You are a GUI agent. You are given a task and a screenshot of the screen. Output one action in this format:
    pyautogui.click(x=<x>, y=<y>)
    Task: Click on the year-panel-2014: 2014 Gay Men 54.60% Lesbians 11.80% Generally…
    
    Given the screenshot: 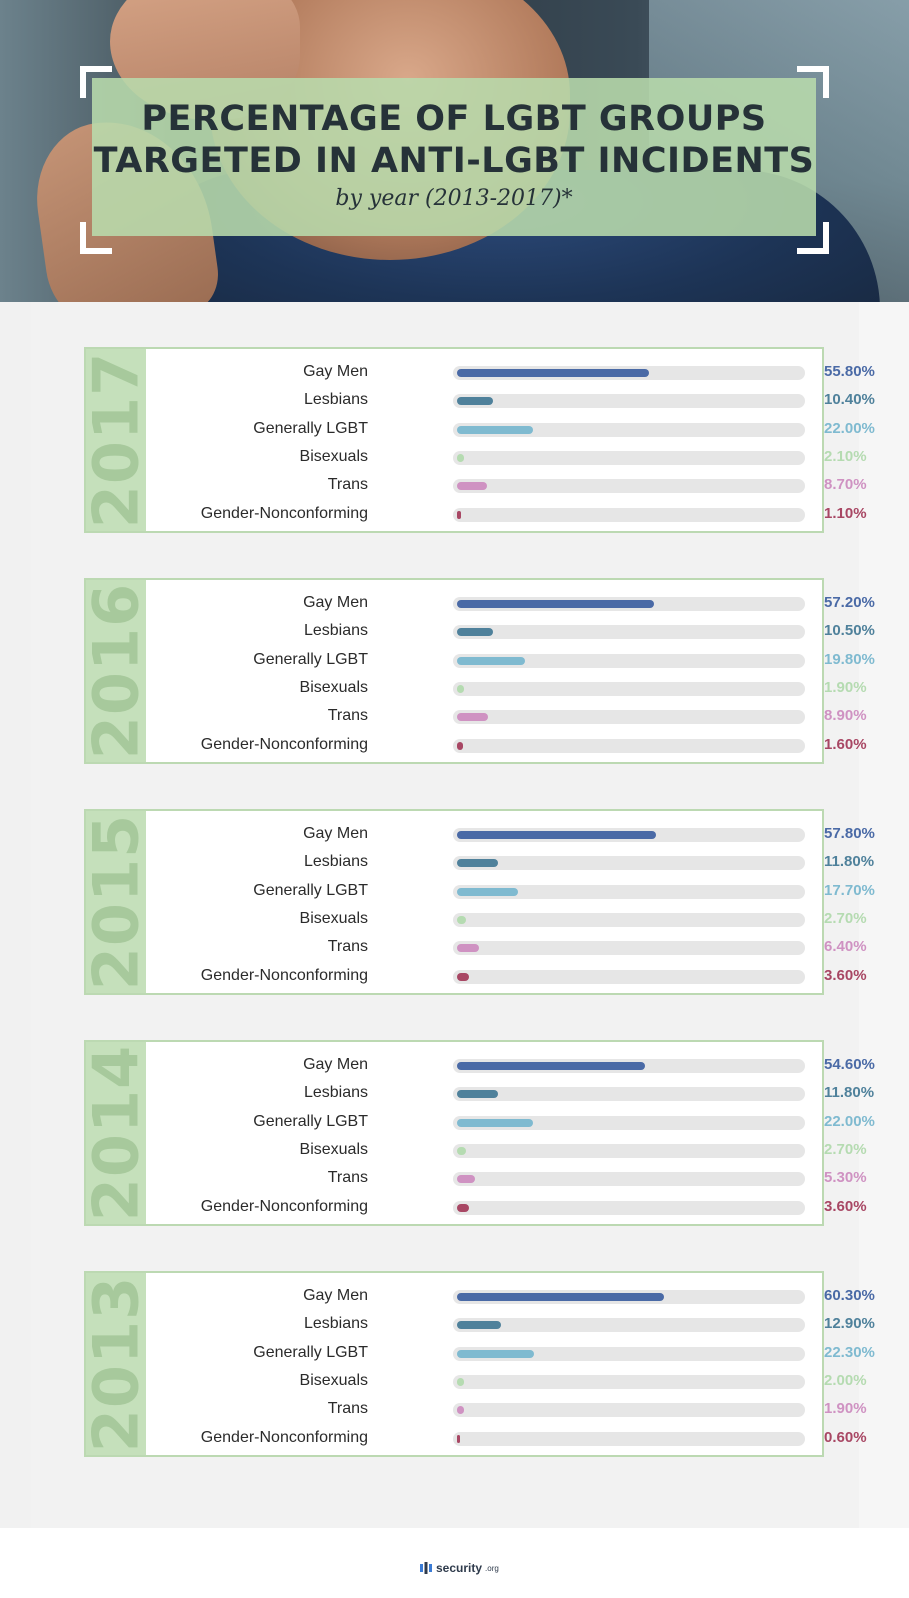 What is the action you would take?
    pyautogui.click(x=477, y=1133)
    